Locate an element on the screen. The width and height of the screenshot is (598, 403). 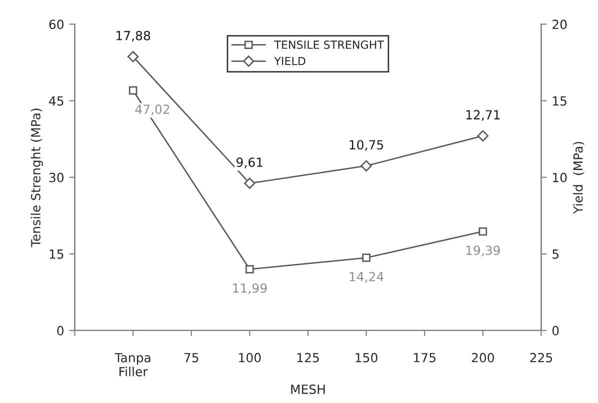
data-label: 19,39 is located at coordinates (483, 251).